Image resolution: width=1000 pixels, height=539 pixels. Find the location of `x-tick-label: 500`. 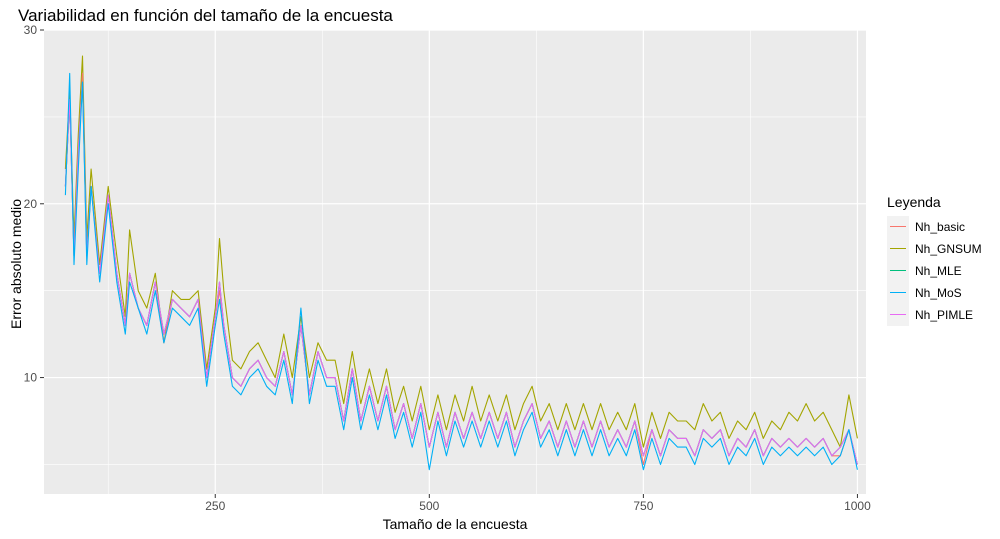

x-tick-label: 500 is located at coordinates (429, 506).